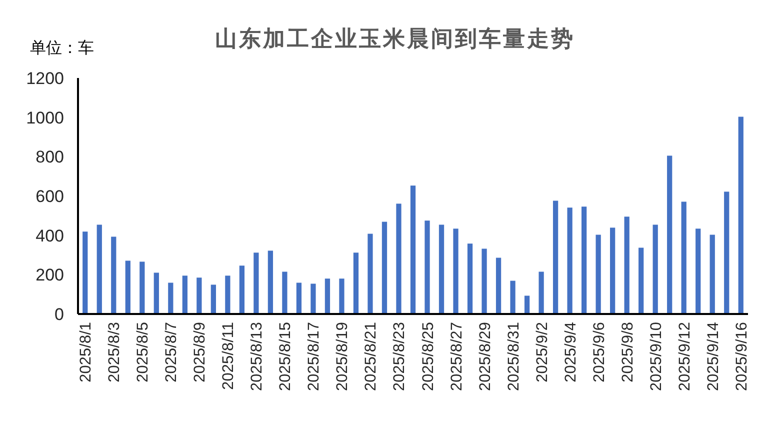  What do you see at coordinates (571, 352) in the screenshot?
I see `x-tick-label: 2025/9/4` at bounding box center [571, 352].